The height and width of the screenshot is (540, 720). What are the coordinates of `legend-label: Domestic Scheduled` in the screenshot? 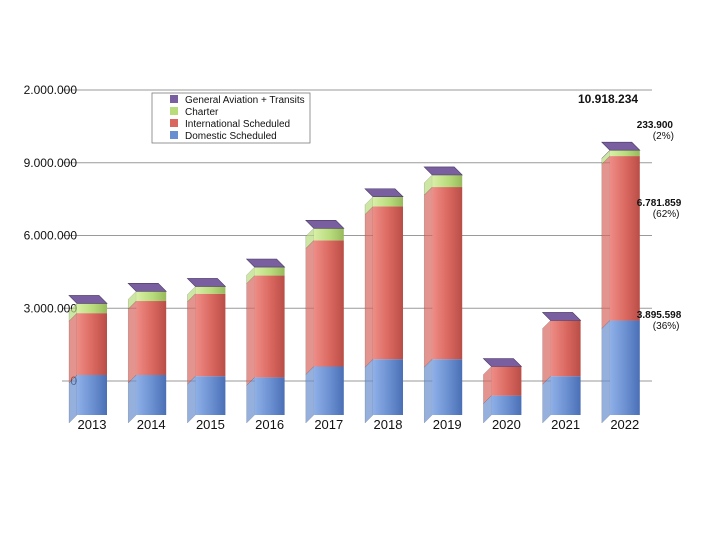 It's located at (231, 136).